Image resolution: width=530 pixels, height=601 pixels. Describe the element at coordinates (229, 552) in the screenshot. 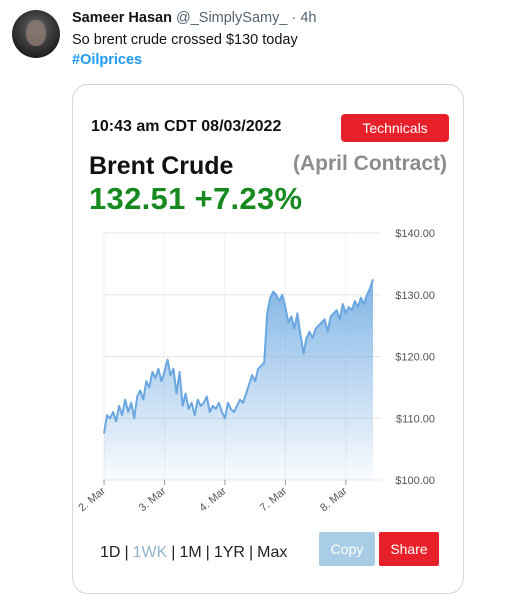

I see `range-1yr: 1YR` at that location.